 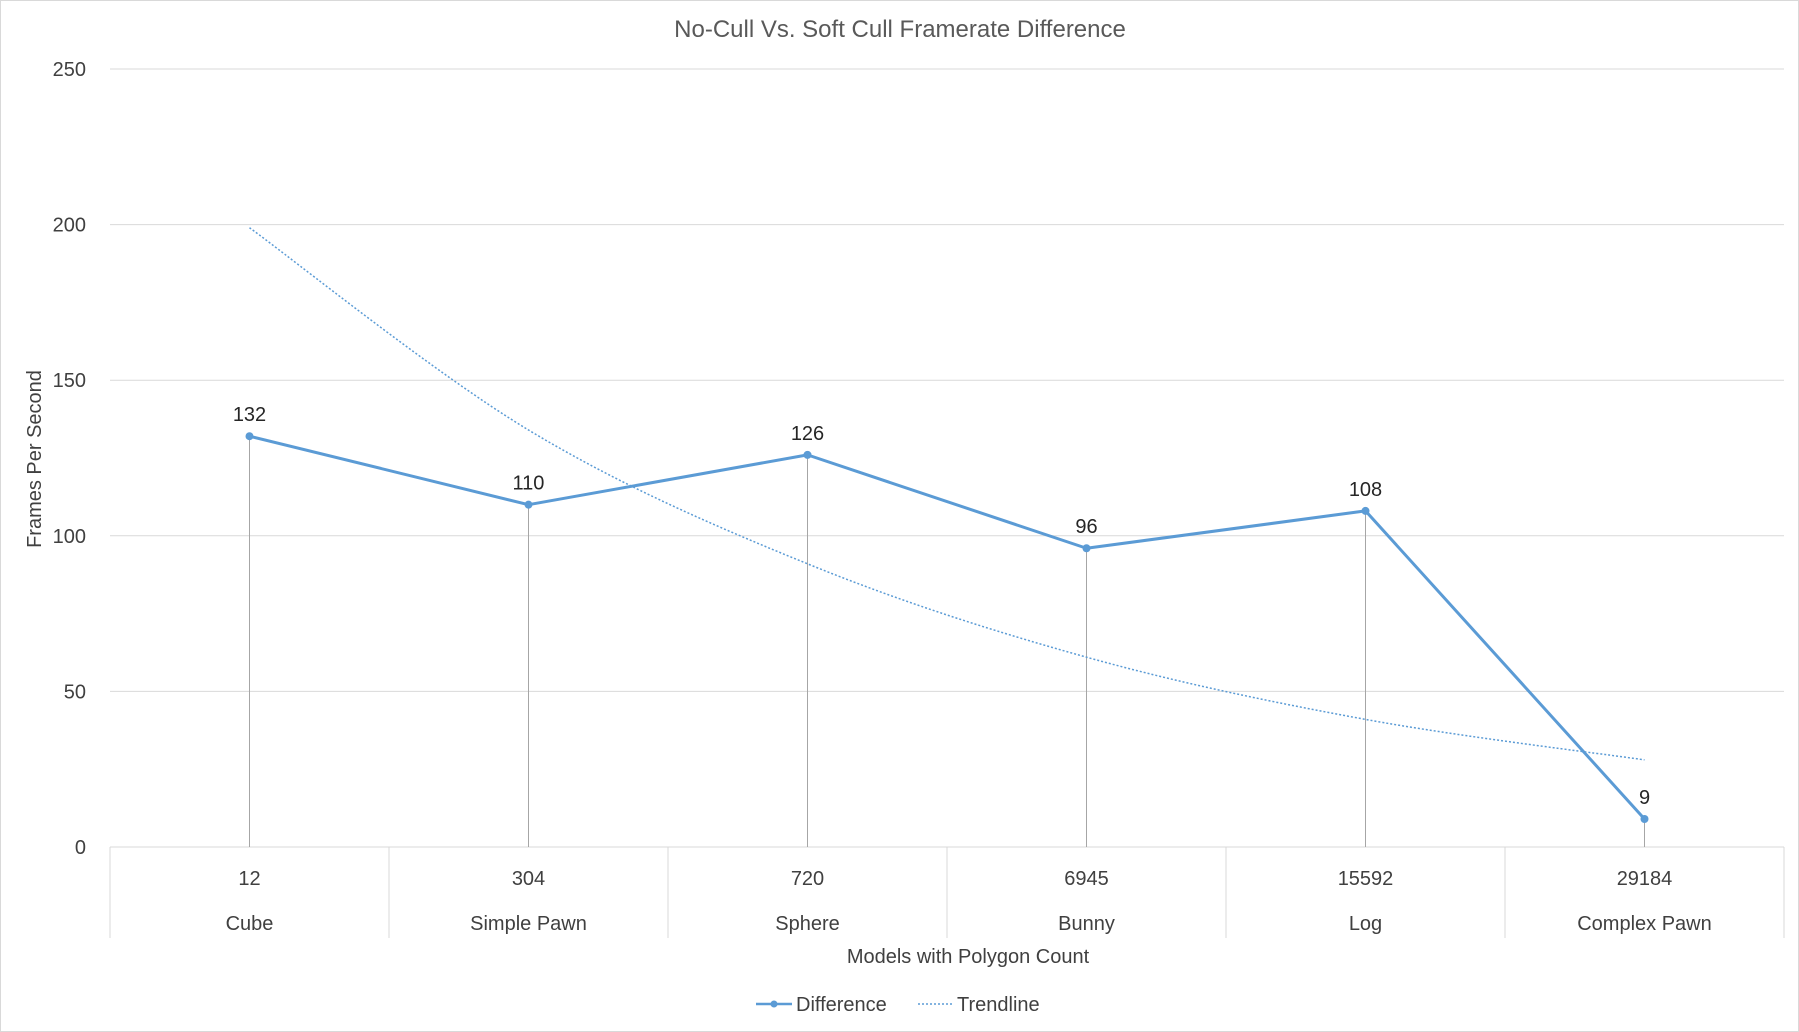 I want to click on legend-difference-marker, so click(x=774, y=1004).